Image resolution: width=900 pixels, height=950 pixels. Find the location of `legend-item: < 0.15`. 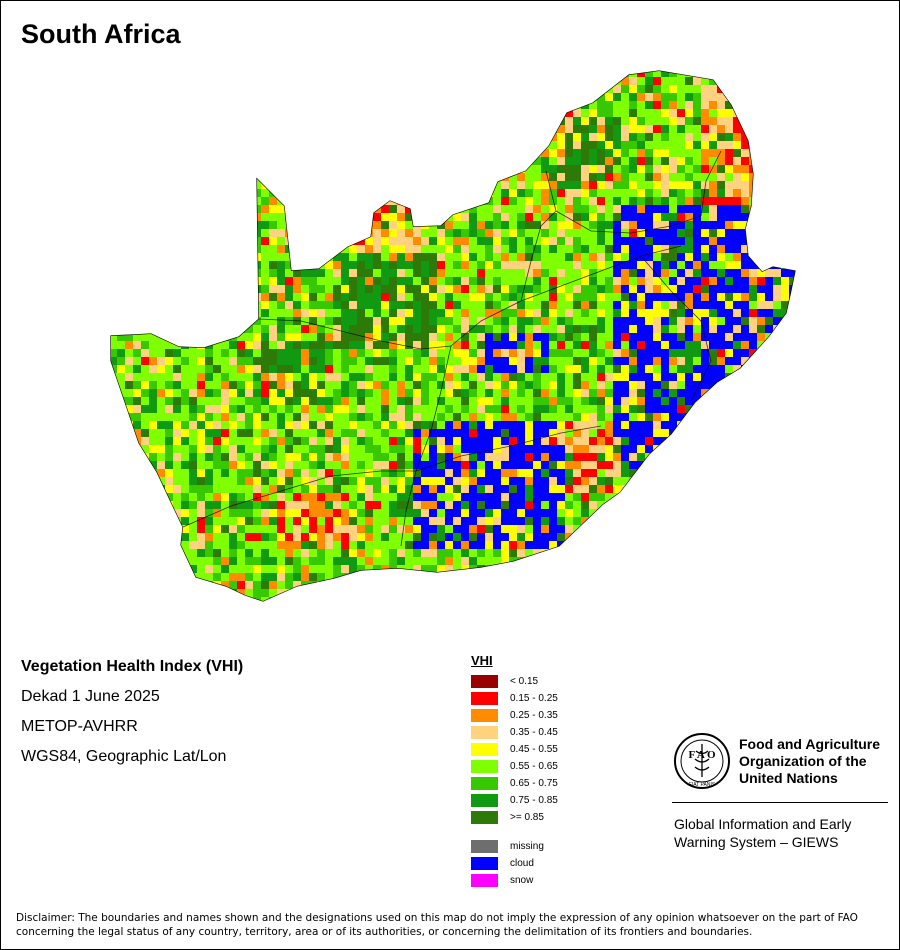

legend-item: < 0.15 is located at coordinates (514, 681).